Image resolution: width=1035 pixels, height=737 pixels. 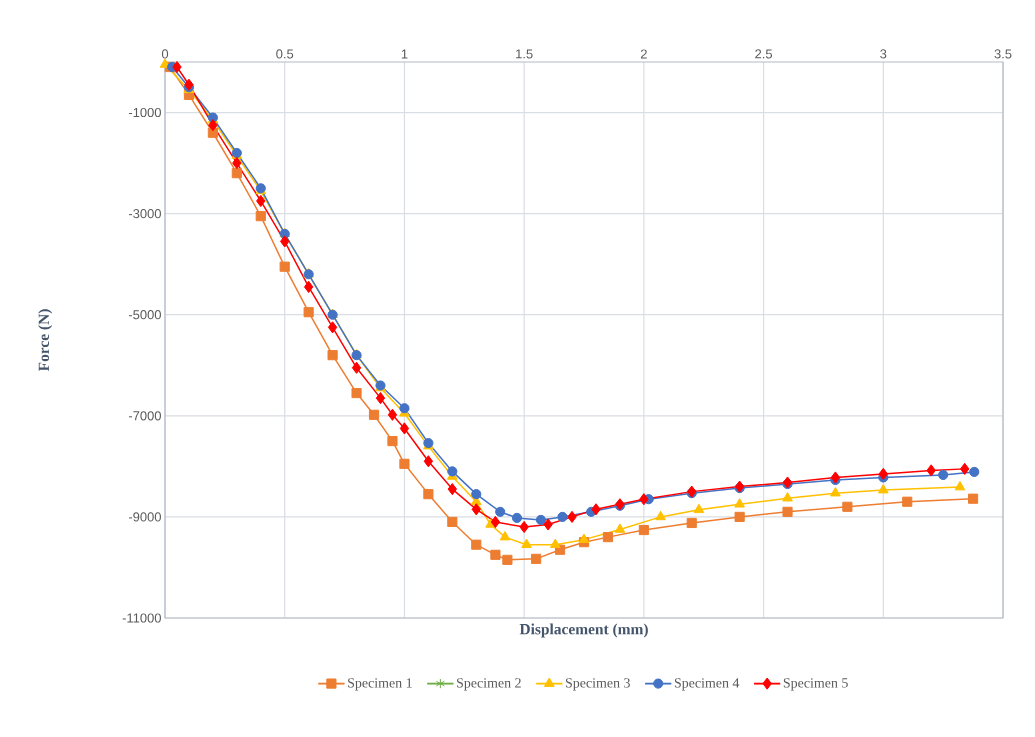 I want to click on x-tick-label: 1.5, so click(x=524, y=54).